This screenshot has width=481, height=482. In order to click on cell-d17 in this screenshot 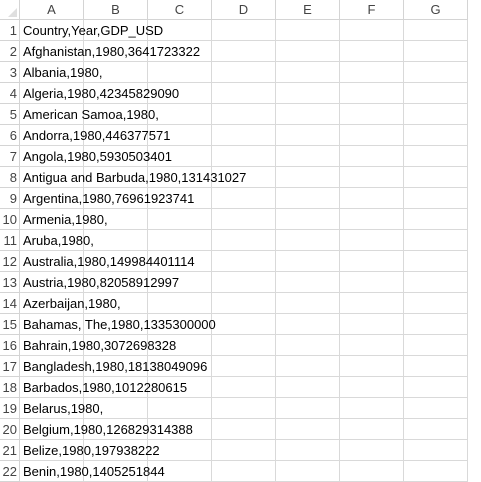, I will do `click(244, 366)`.